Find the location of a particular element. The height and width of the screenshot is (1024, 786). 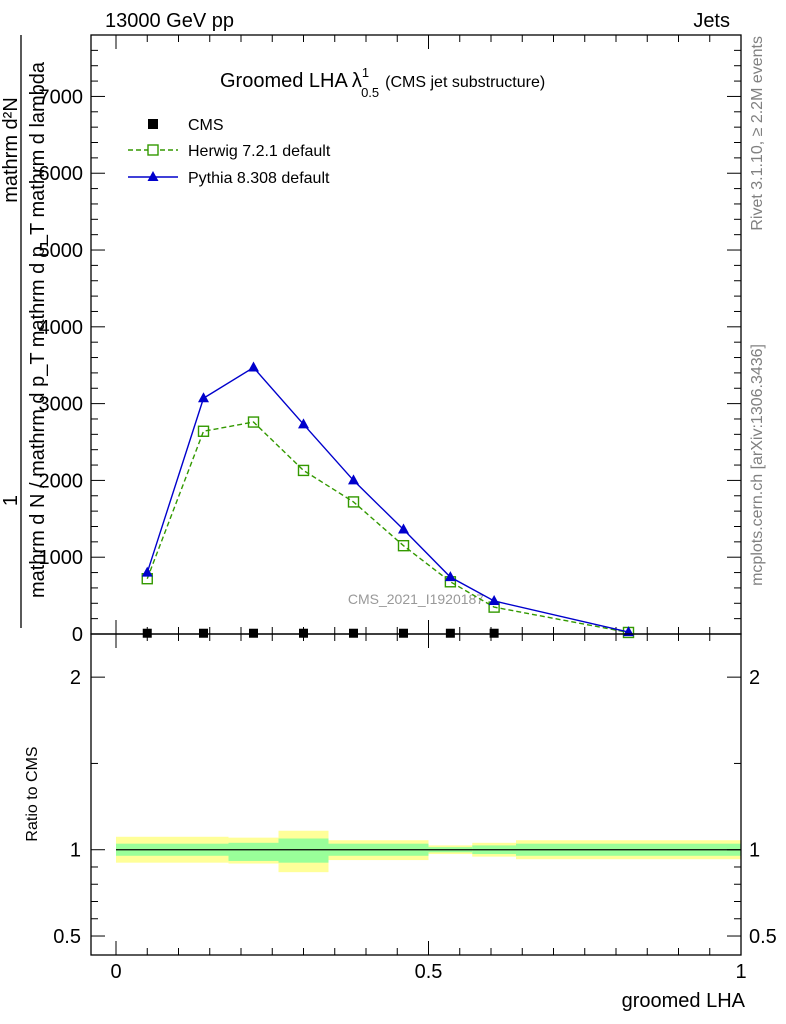

y-tick-label: 3000 is located at coordinates (61, 405).